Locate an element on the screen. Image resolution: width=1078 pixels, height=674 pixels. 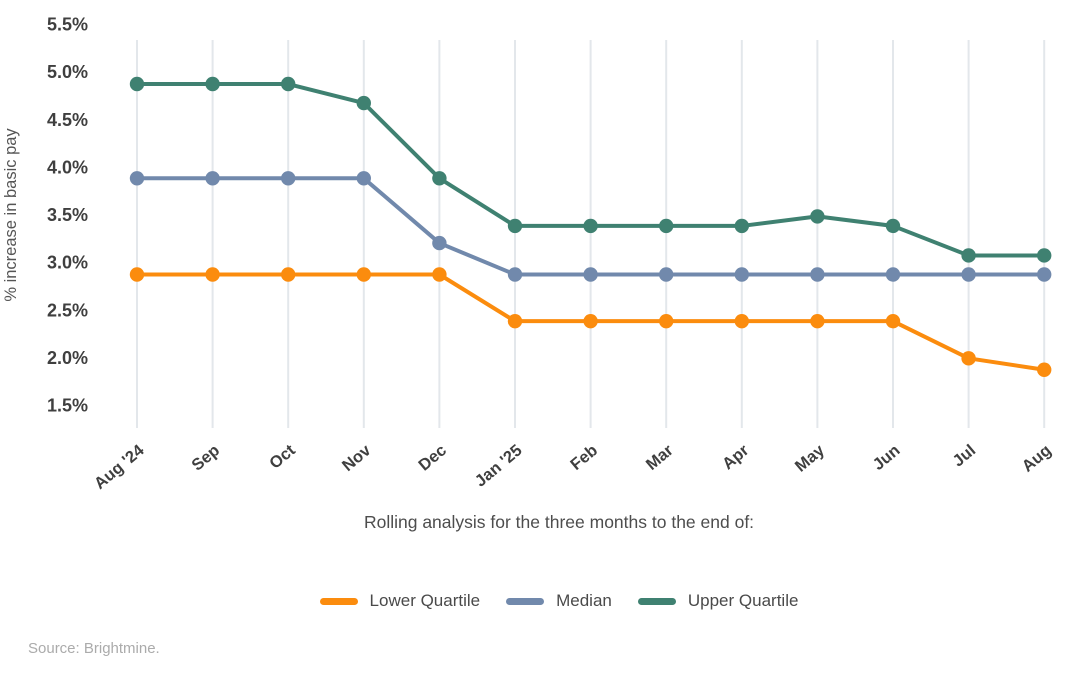
x-tick-label-aug-24: Aug '24 is located at coordinates (119, 467).